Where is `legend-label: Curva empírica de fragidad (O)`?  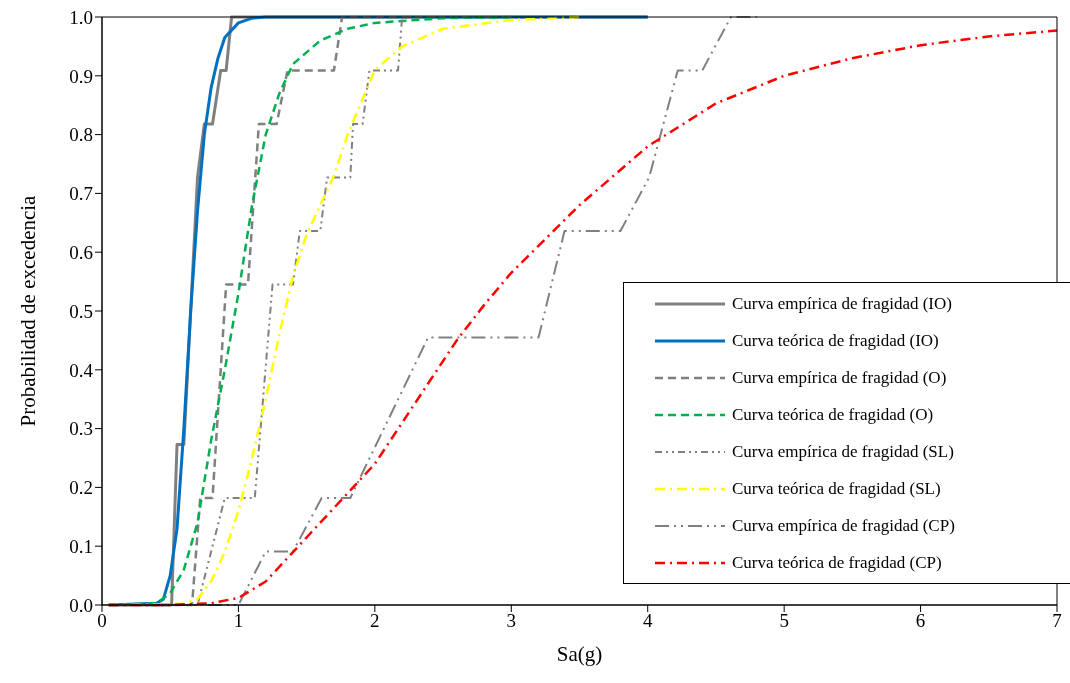
legend-label: Curva empírica de fragidad (O) is located at coordinates (839, 377).